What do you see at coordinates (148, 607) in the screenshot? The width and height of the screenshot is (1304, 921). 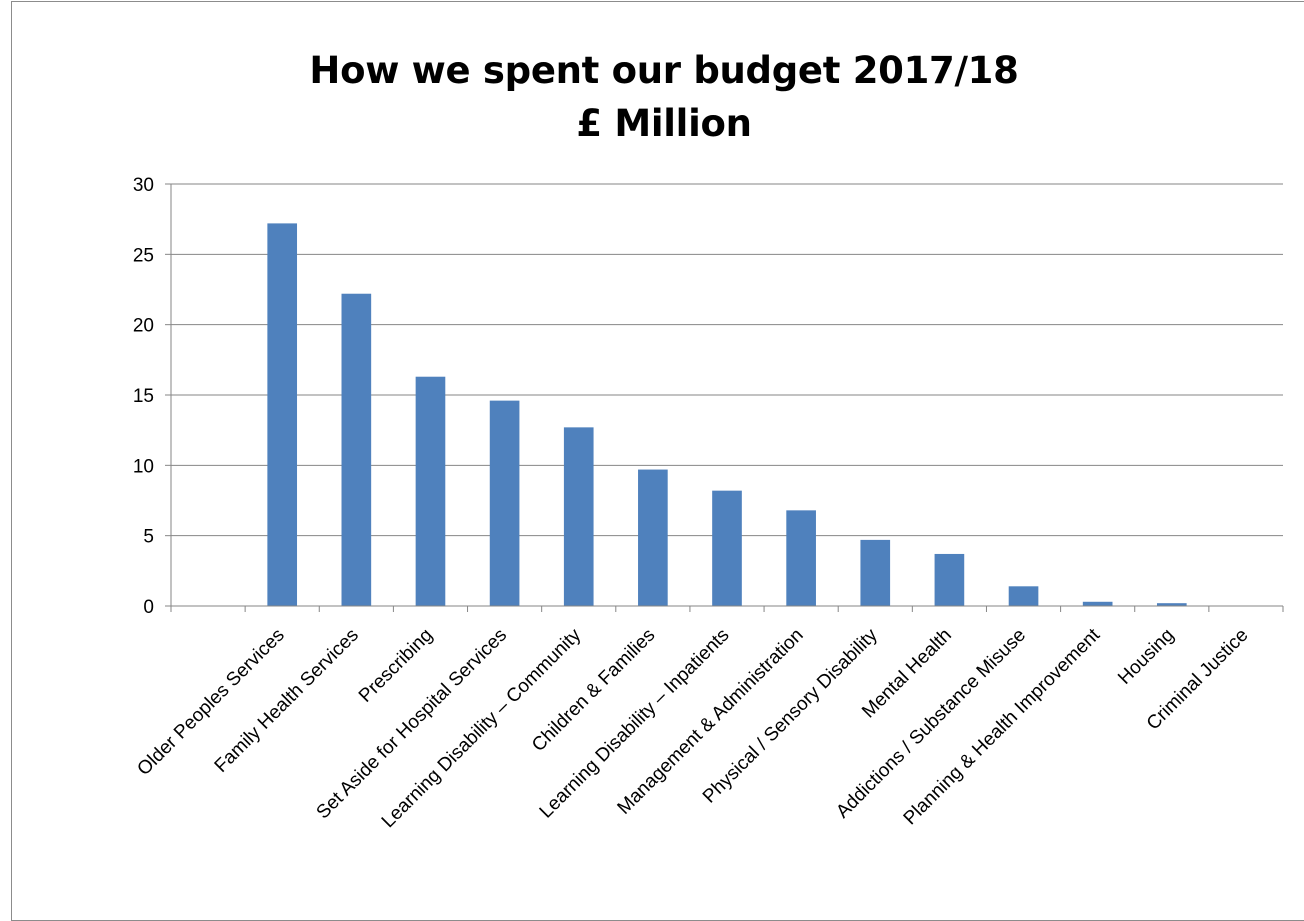 I see `y-tick-label: 0` at bounding box center [148, 607].